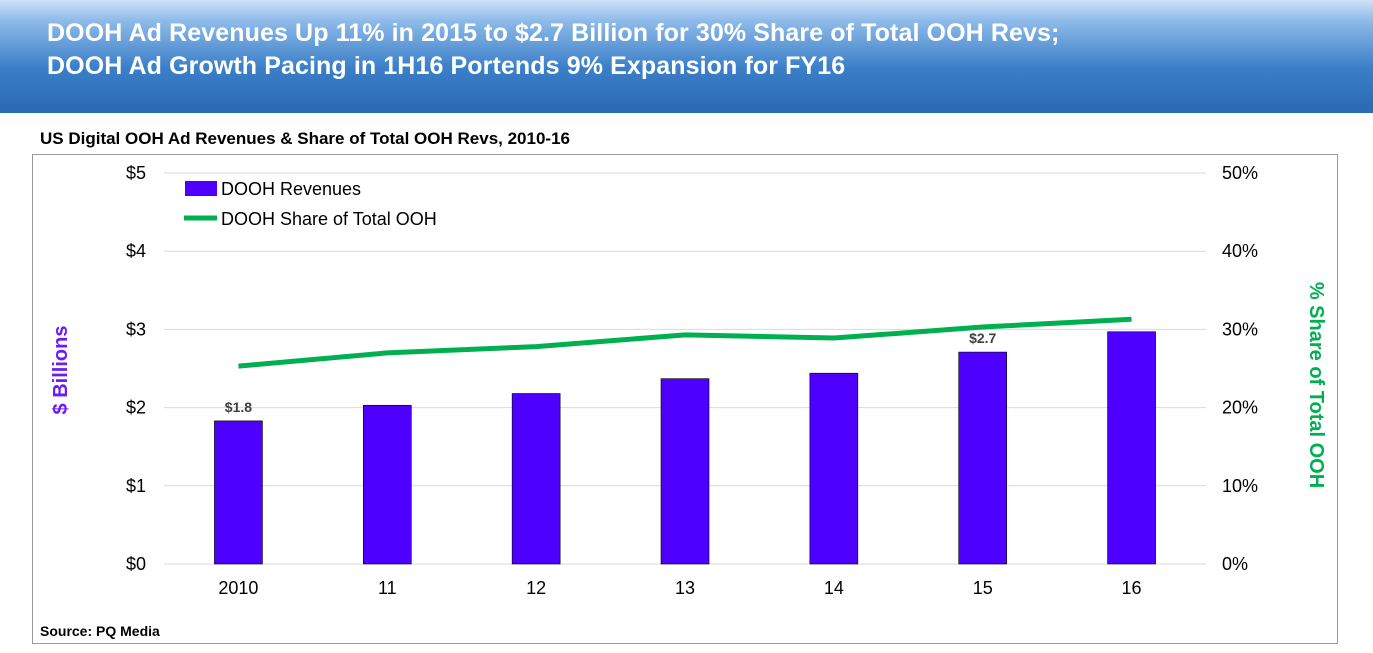  What do you see at coordinates (1132, 588) in the screenshot?
I see `x-tick: 16` at bounding box center [1132, 588].